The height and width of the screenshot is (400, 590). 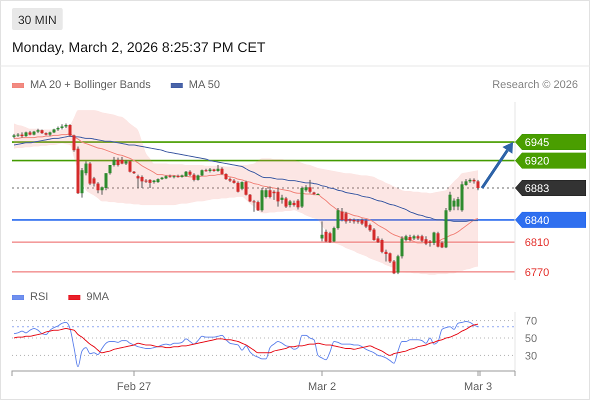 What do you see at coordinates (537, 243) in the screenshot?
I see `y-tick-label: 6810` at bounding box center [537, 243].